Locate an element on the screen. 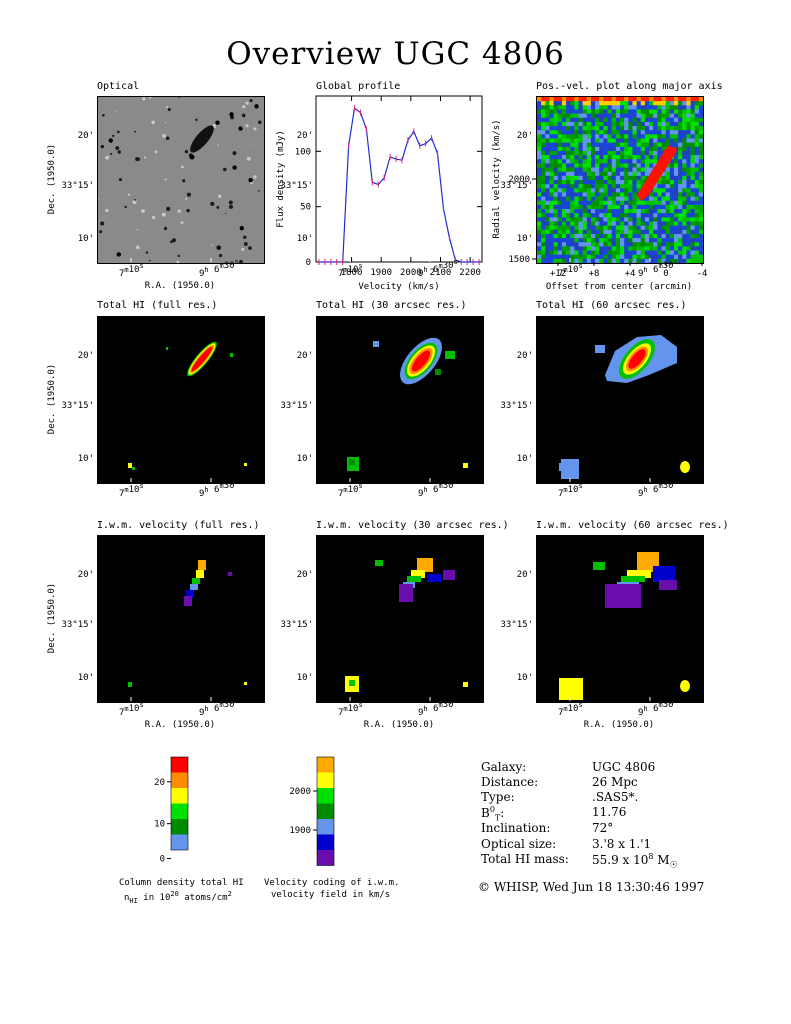  galaxy-core-star is located at coordinates (192, 157).